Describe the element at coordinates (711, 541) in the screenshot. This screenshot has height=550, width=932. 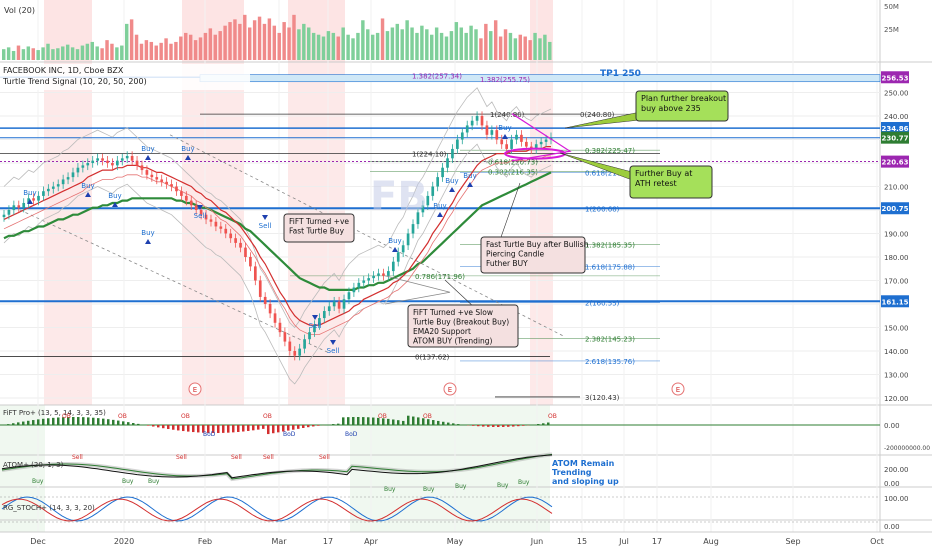
I see `x-tick: Aug` at that location.